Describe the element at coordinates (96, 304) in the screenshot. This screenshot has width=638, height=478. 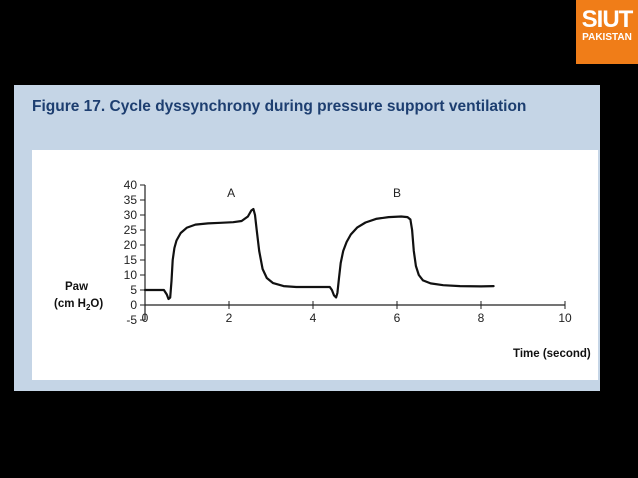
I see `y-axis-title-post: O)` at that location.